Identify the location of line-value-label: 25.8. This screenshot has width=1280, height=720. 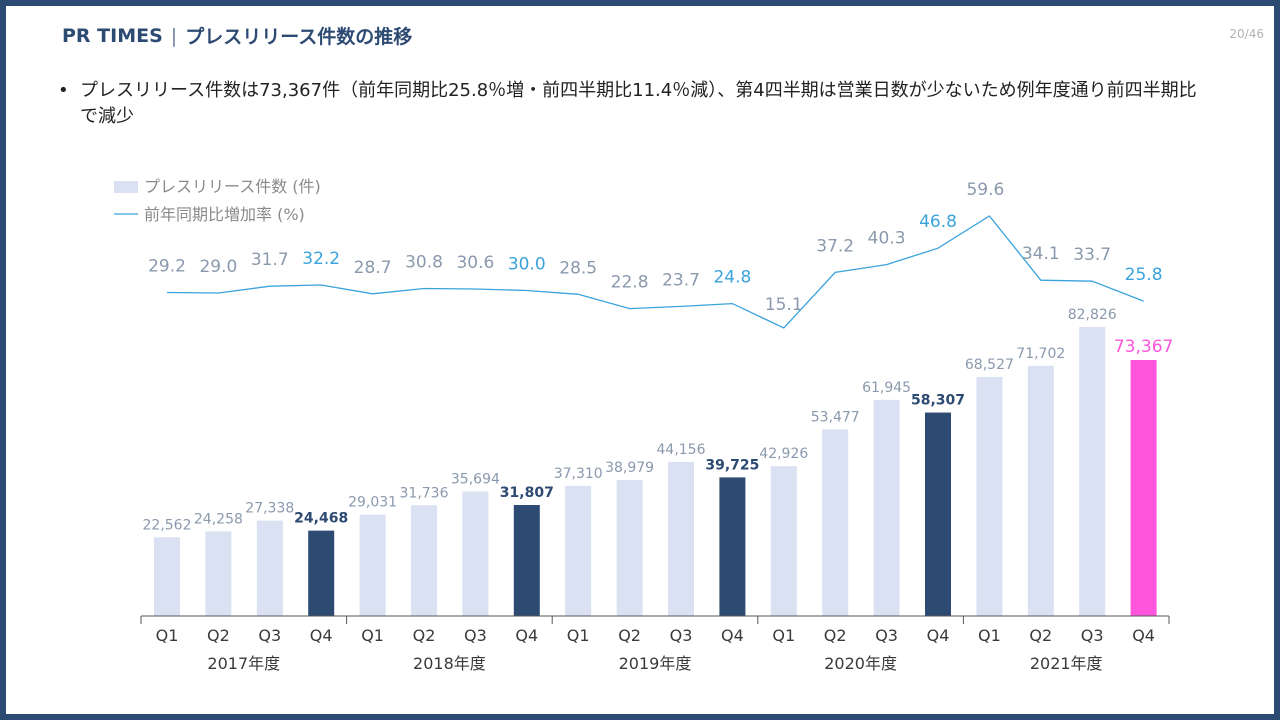
(1144, 275).